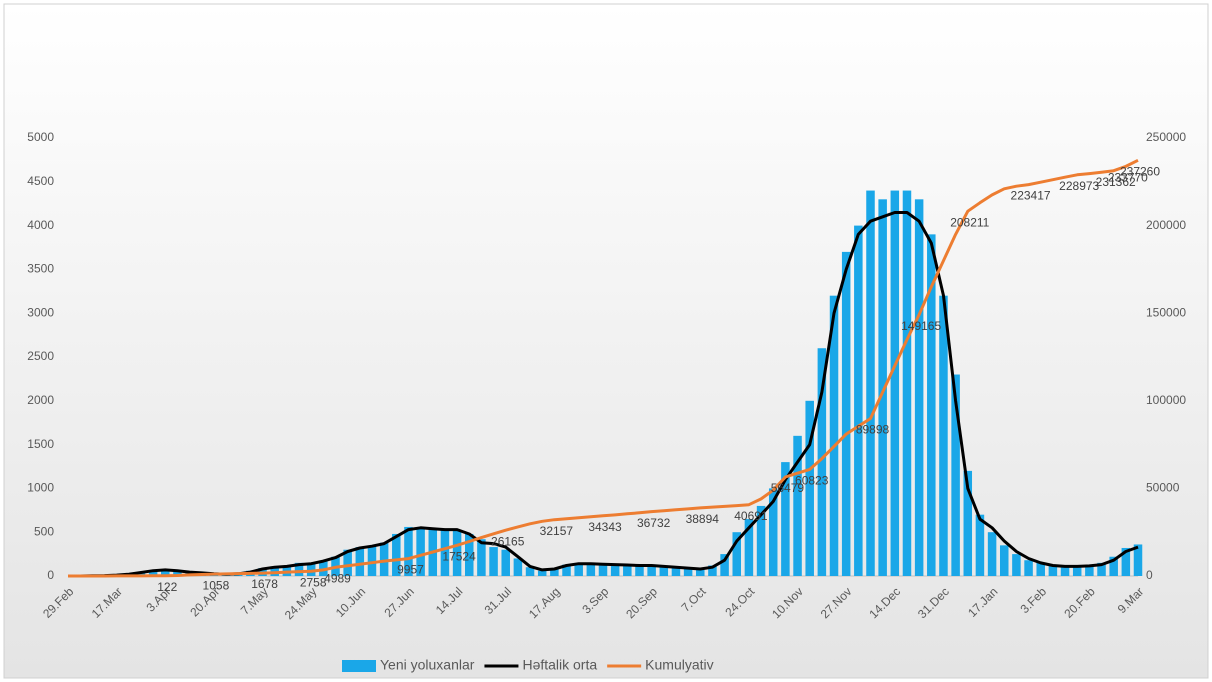 The width and height of the screenshot is (1212, 682). Describe the element at coordinates (40, 400) in the screenshot. I see `y-tick-label: 2000` at that location.